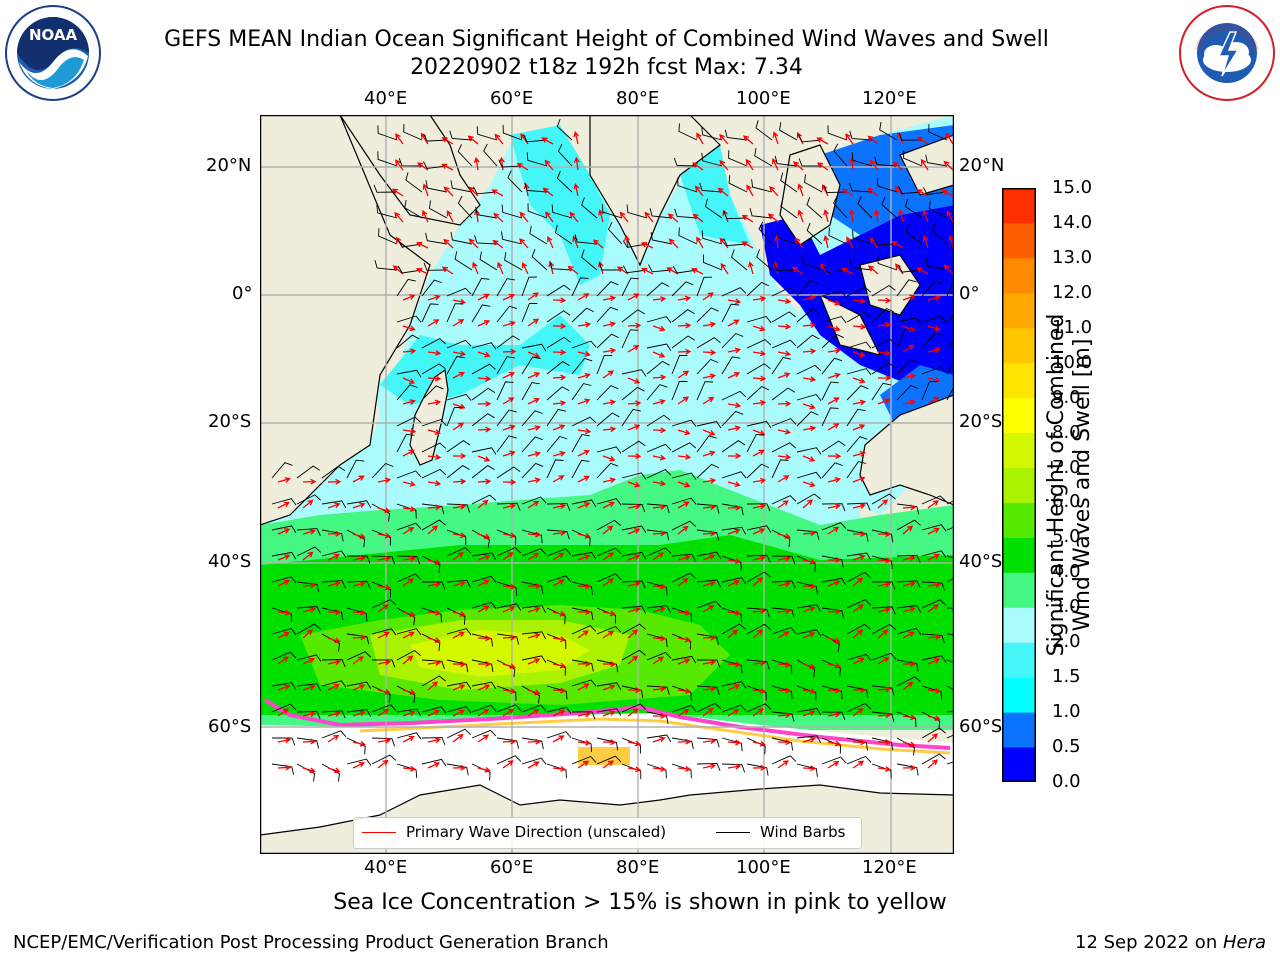  Describe the element at coordinates (1066, 607) in the screenshot. I see `colorbar-tick-label: 3.0` at that location.